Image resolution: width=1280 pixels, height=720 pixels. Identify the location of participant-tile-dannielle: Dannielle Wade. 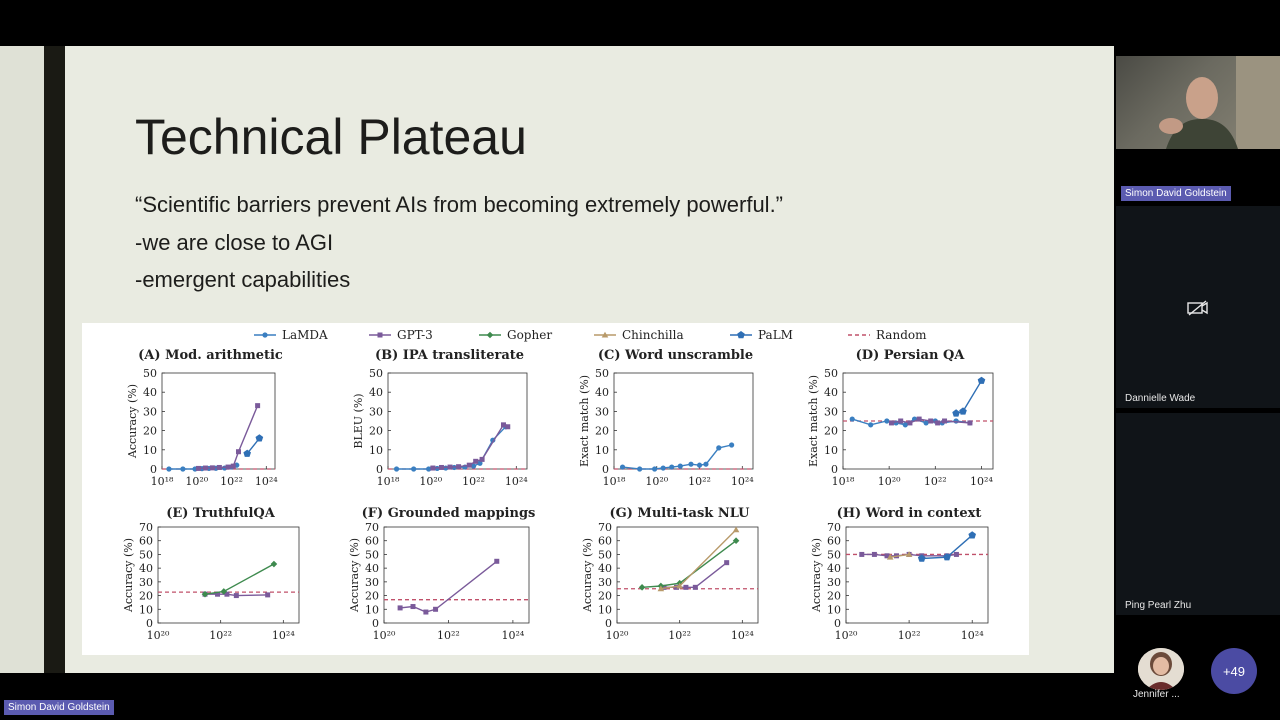
(1198, 307).